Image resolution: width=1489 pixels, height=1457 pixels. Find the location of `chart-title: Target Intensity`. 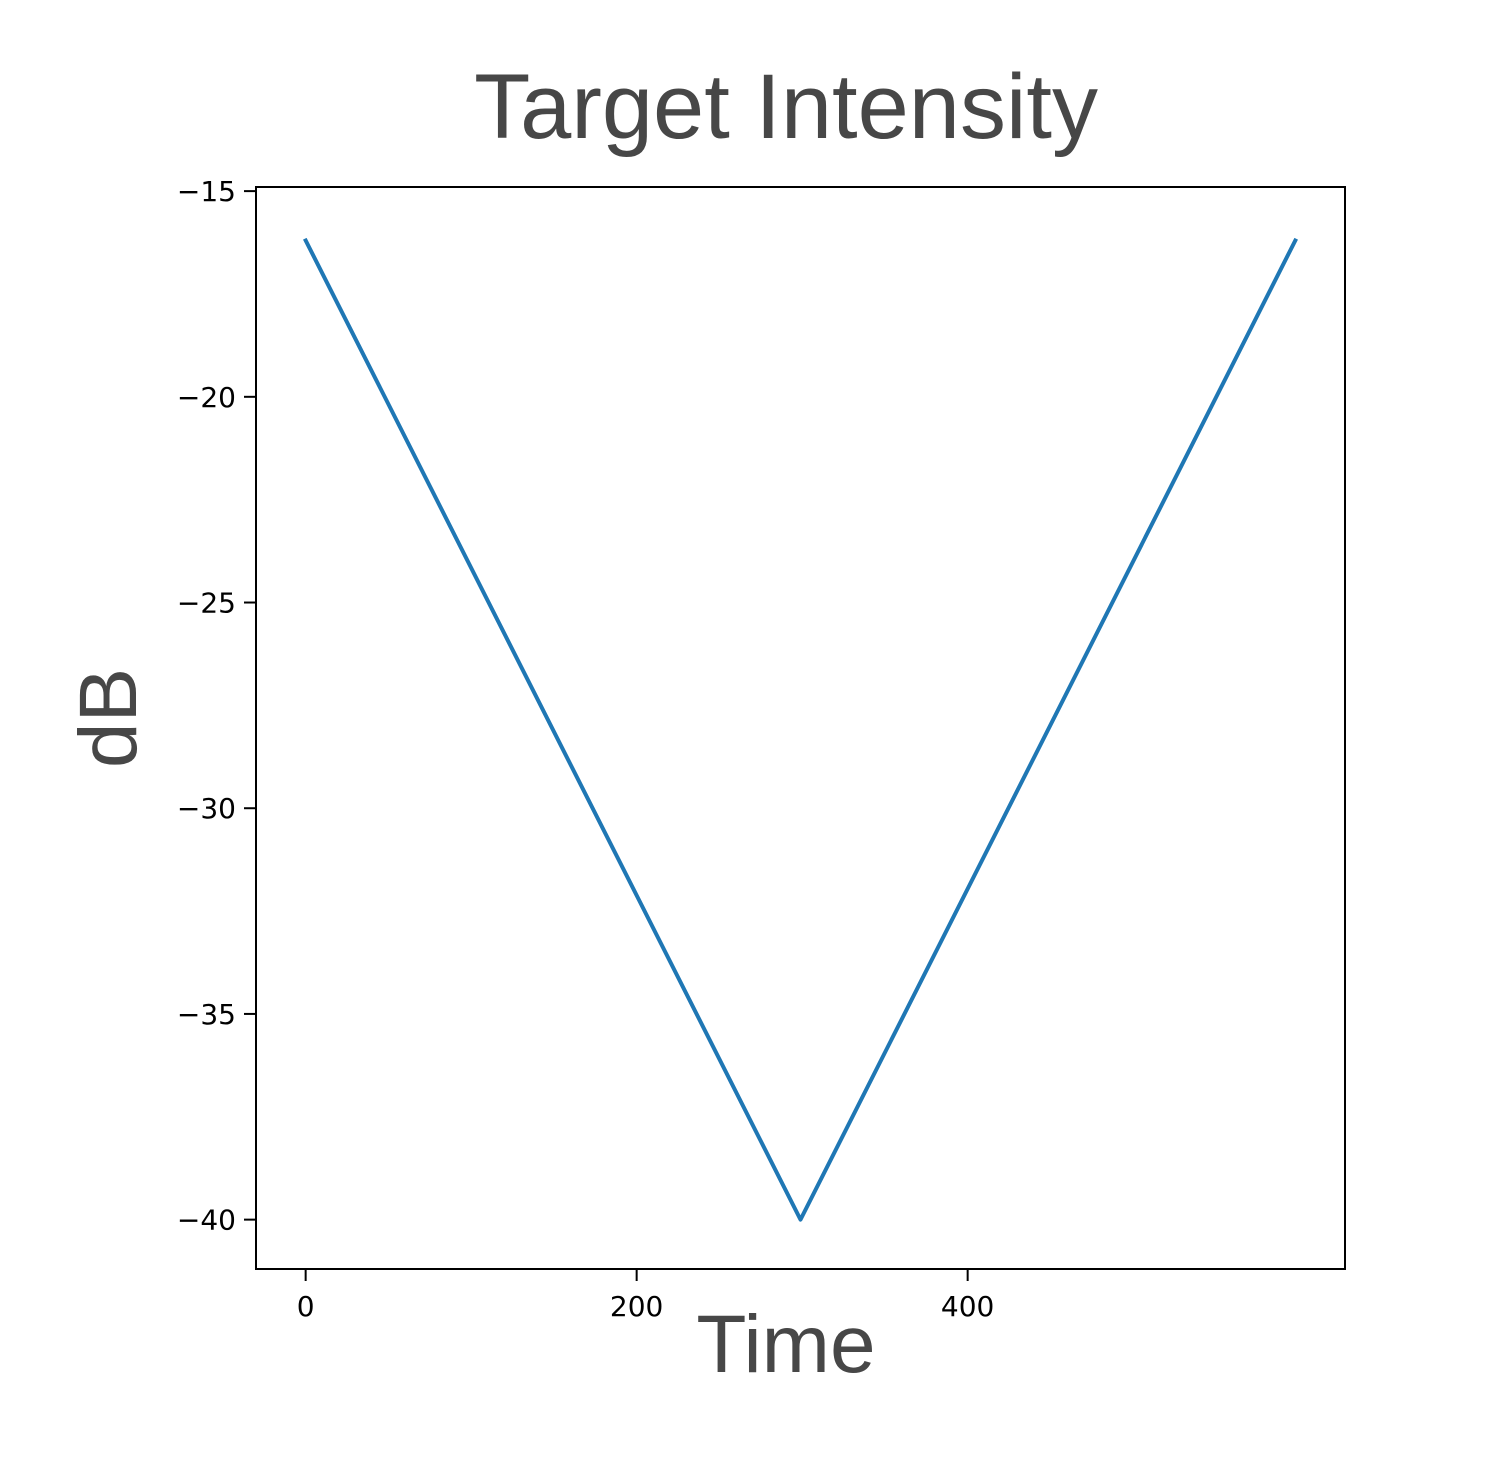

chart-title: Target Intensity is located at coordinates (786, 107).